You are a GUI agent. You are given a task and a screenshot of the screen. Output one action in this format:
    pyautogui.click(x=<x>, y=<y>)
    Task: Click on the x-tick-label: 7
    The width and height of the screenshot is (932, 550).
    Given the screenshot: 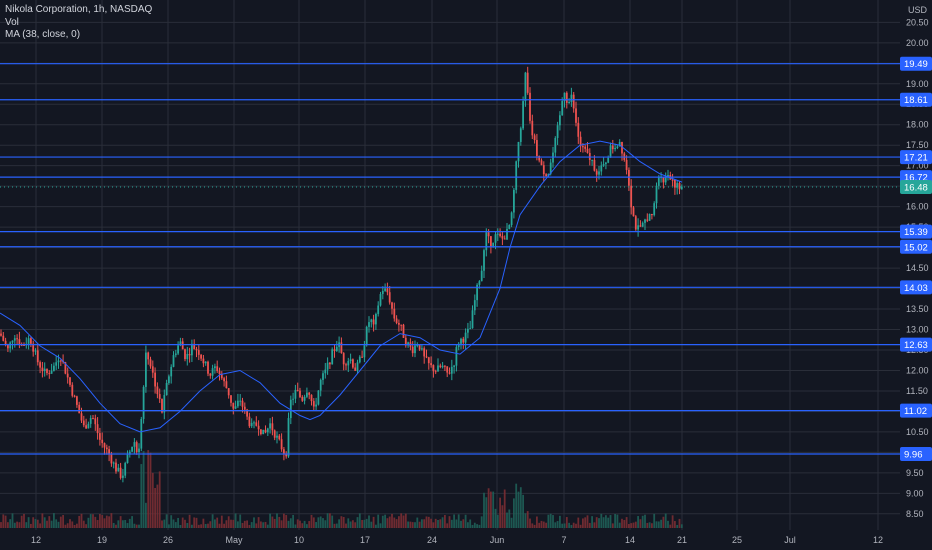 What is the action you would take?
    pyautogui.click(x=563, y=540)
    